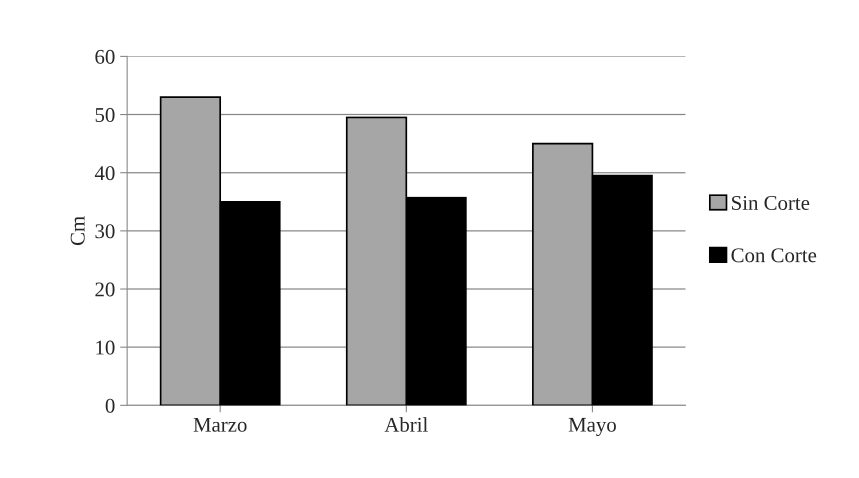 This screenshot has height=478, width=859. I want to click on x-tick-label: Abril, so click(406, 424).